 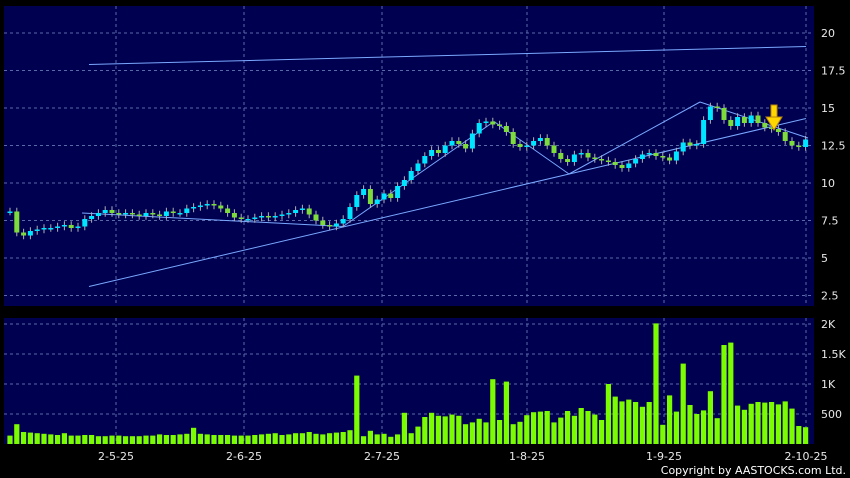 What do you see at coordinates (116, 456) in the screenshot?
I see `x-tick-label: 2-5-25` at bounding box center [116, 456].